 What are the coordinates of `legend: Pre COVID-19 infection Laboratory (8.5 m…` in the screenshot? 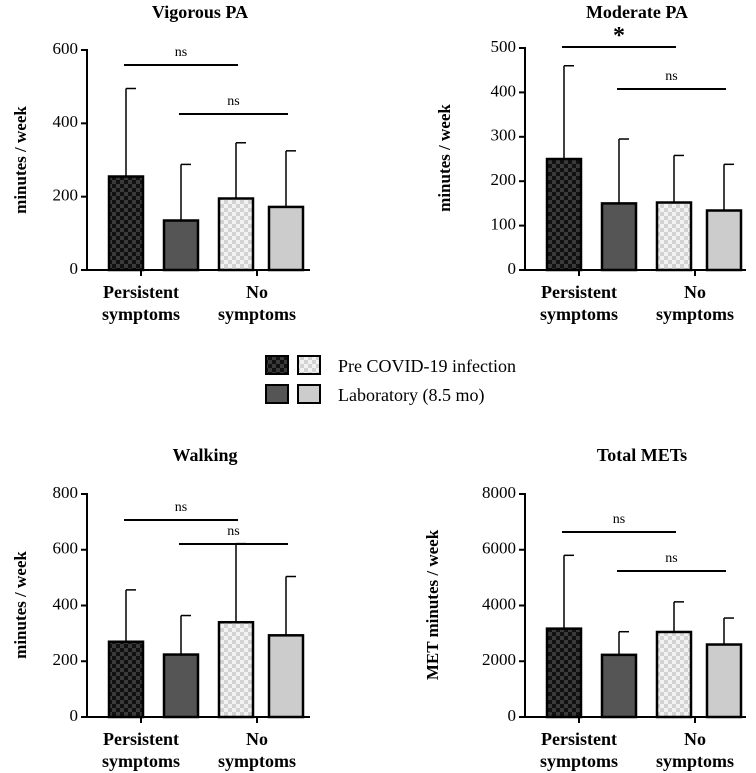 It's located at (390, 380).